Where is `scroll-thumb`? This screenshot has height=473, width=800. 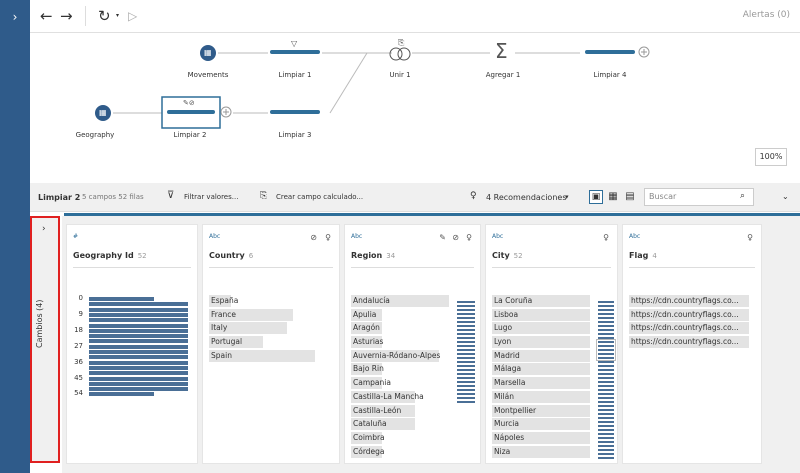
scroll-thumb is located at coordinates (606, 350).